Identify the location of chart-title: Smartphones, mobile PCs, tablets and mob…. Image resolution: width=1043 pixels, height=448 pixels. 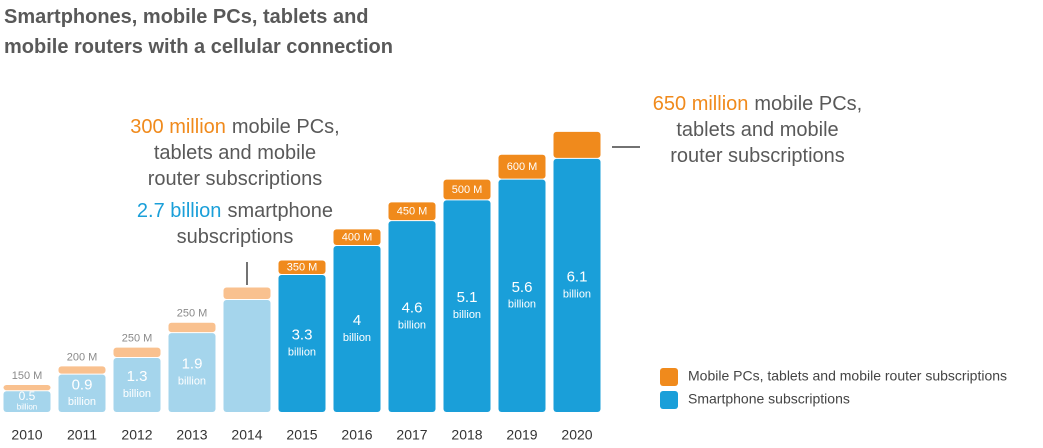
(198, 32).